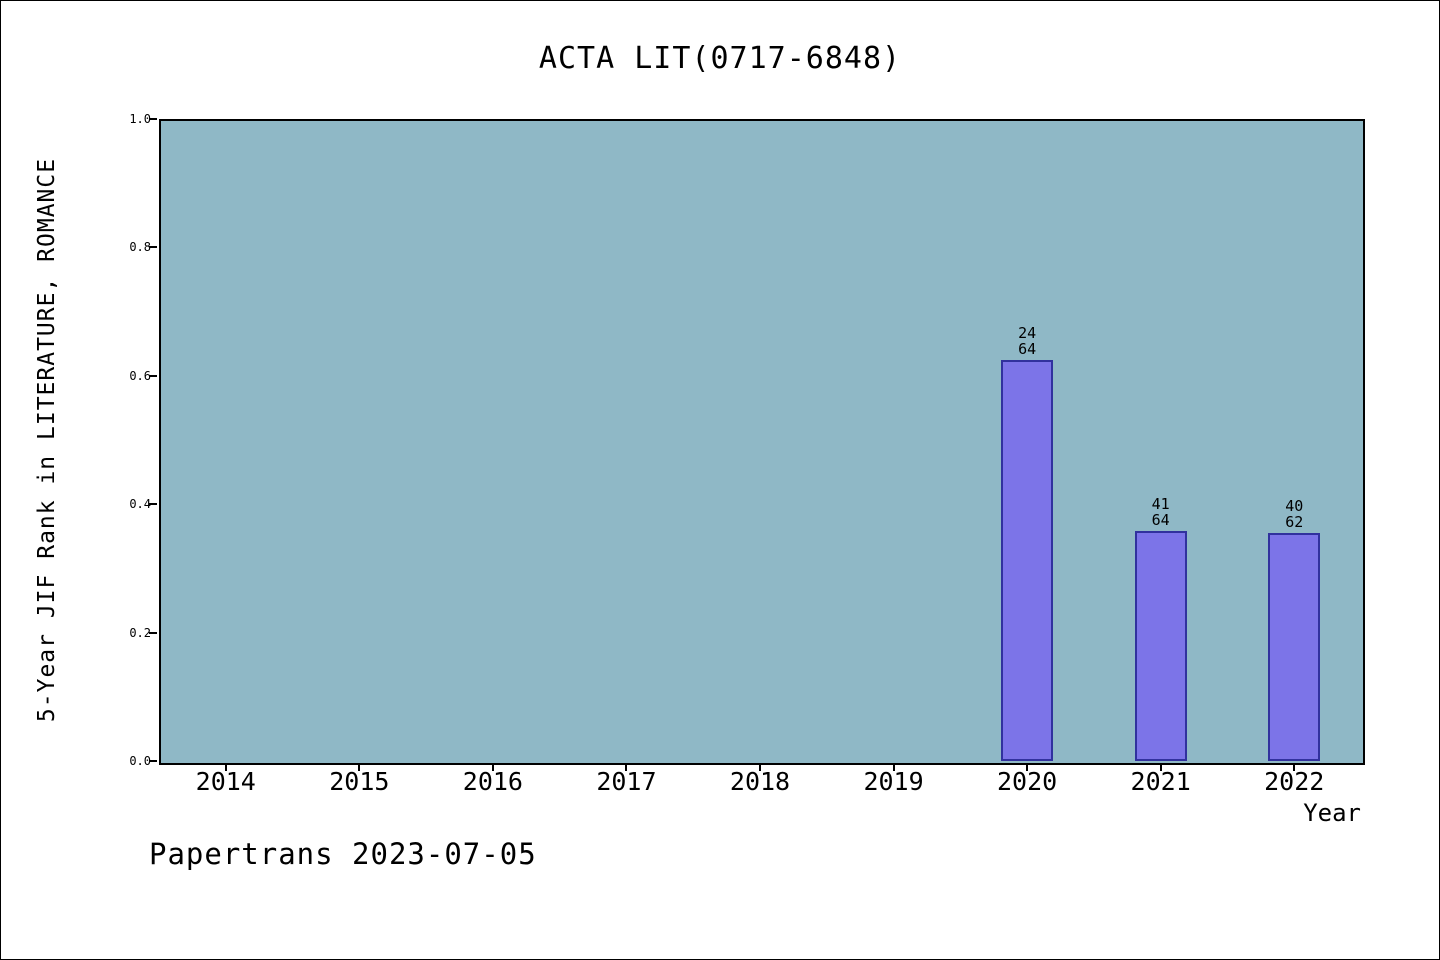  I want to click on x-tick-label: 2017, so click(626, 781).